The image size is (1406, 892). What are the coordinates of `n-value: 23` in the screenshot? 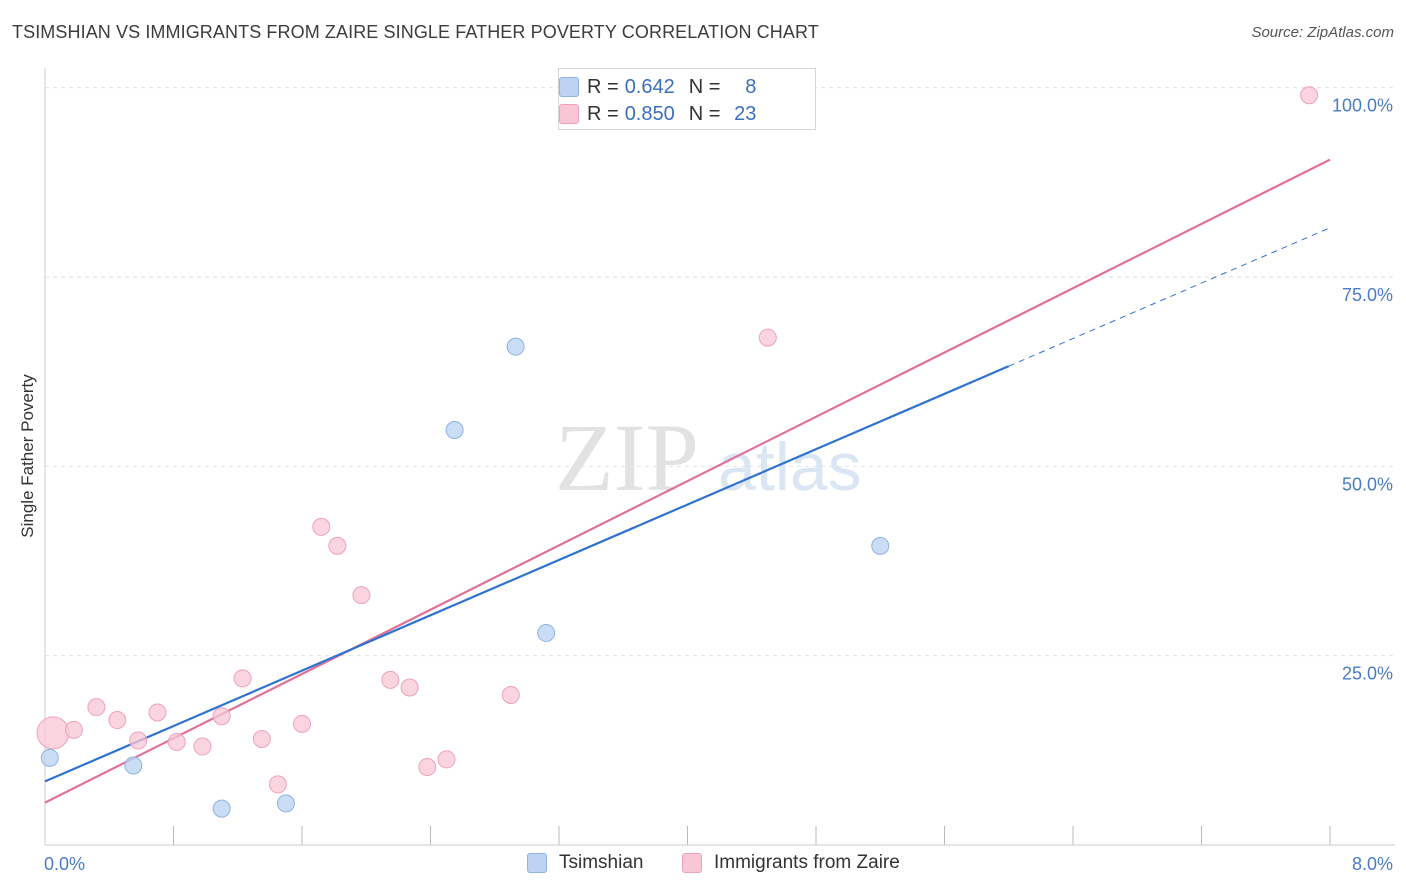 It's located at (745, 113).